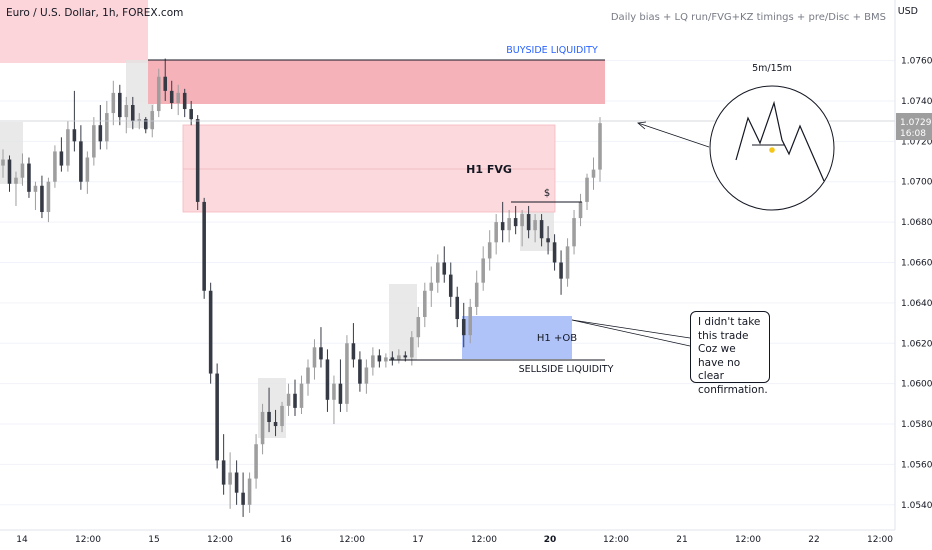 The height and width of the screenshot is (550, 932). What do you see at coordinates (916, 123) in the screenshot?
I see `price-badge-price: 1.07296` at bounding box center [916, 123].